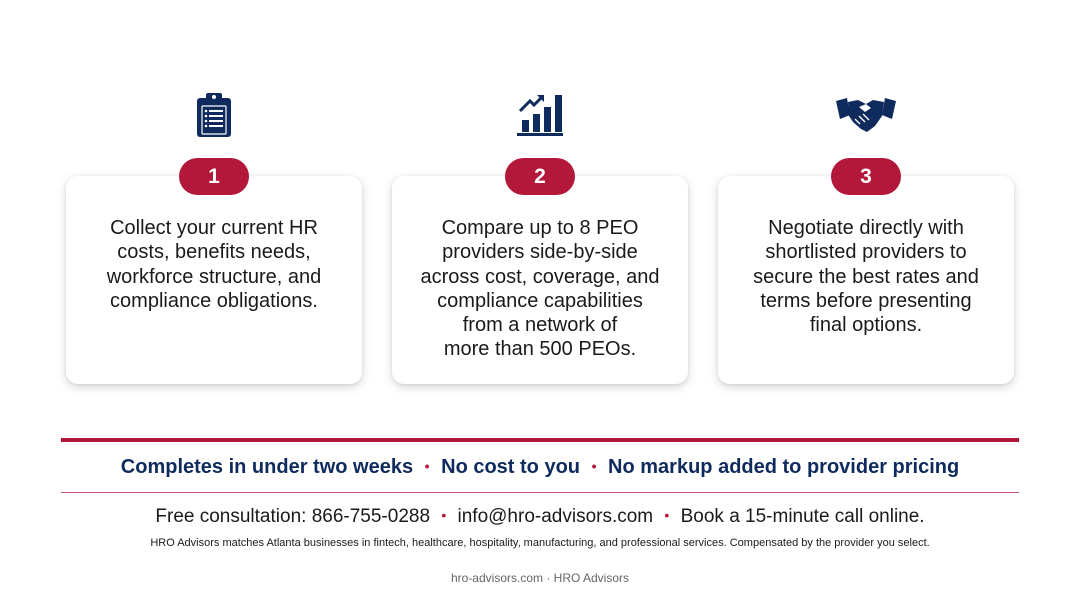 The image size is (1080, 603). What do you see at coordinates (866, 176) in the screenshot?
I see `step-number-badge: 3` at bounding box center [866, 176].